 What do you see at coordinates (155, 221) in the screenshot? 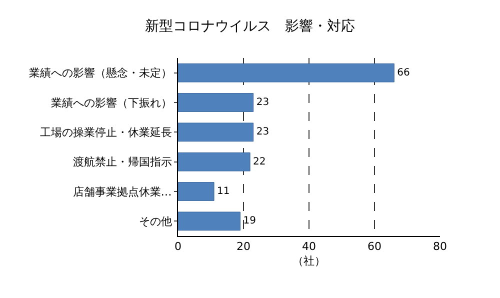
I see `y-tick-label: その他` at bounding box center [155, 221].